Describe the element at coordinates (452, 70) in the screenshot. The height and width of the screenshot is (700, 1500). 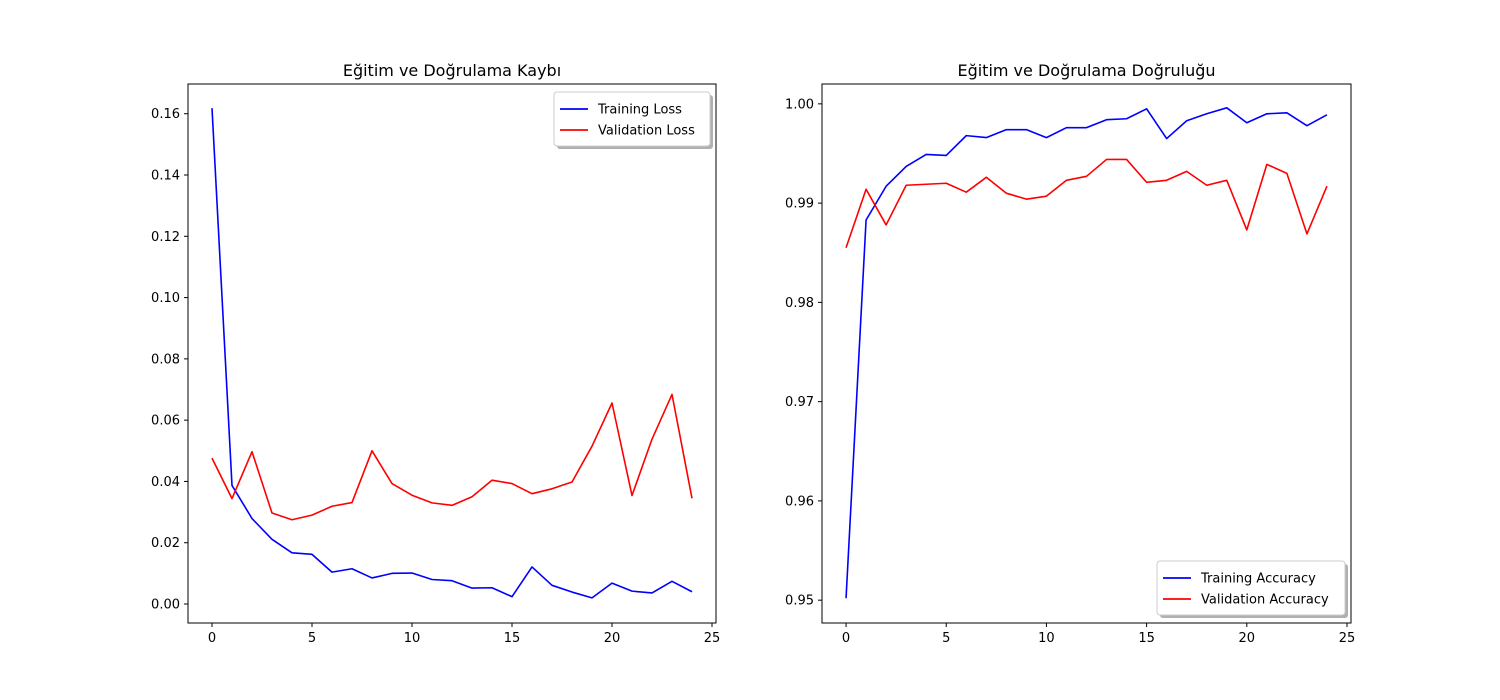
I see `chart-title: Eğitim ve Doğrulama Kaybı` at that location.